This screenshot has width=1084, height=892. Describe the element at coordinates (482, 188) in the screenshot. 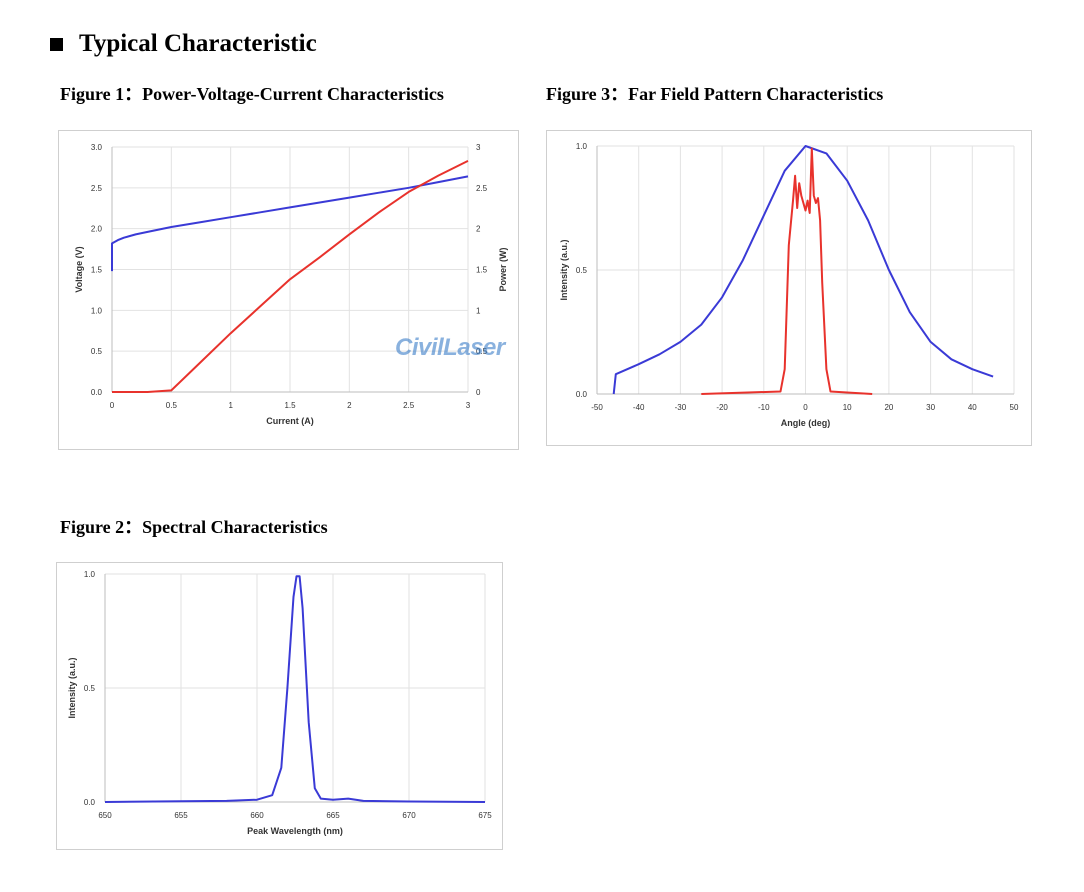

I see `y-right-tick-label: 2.5` at that location.